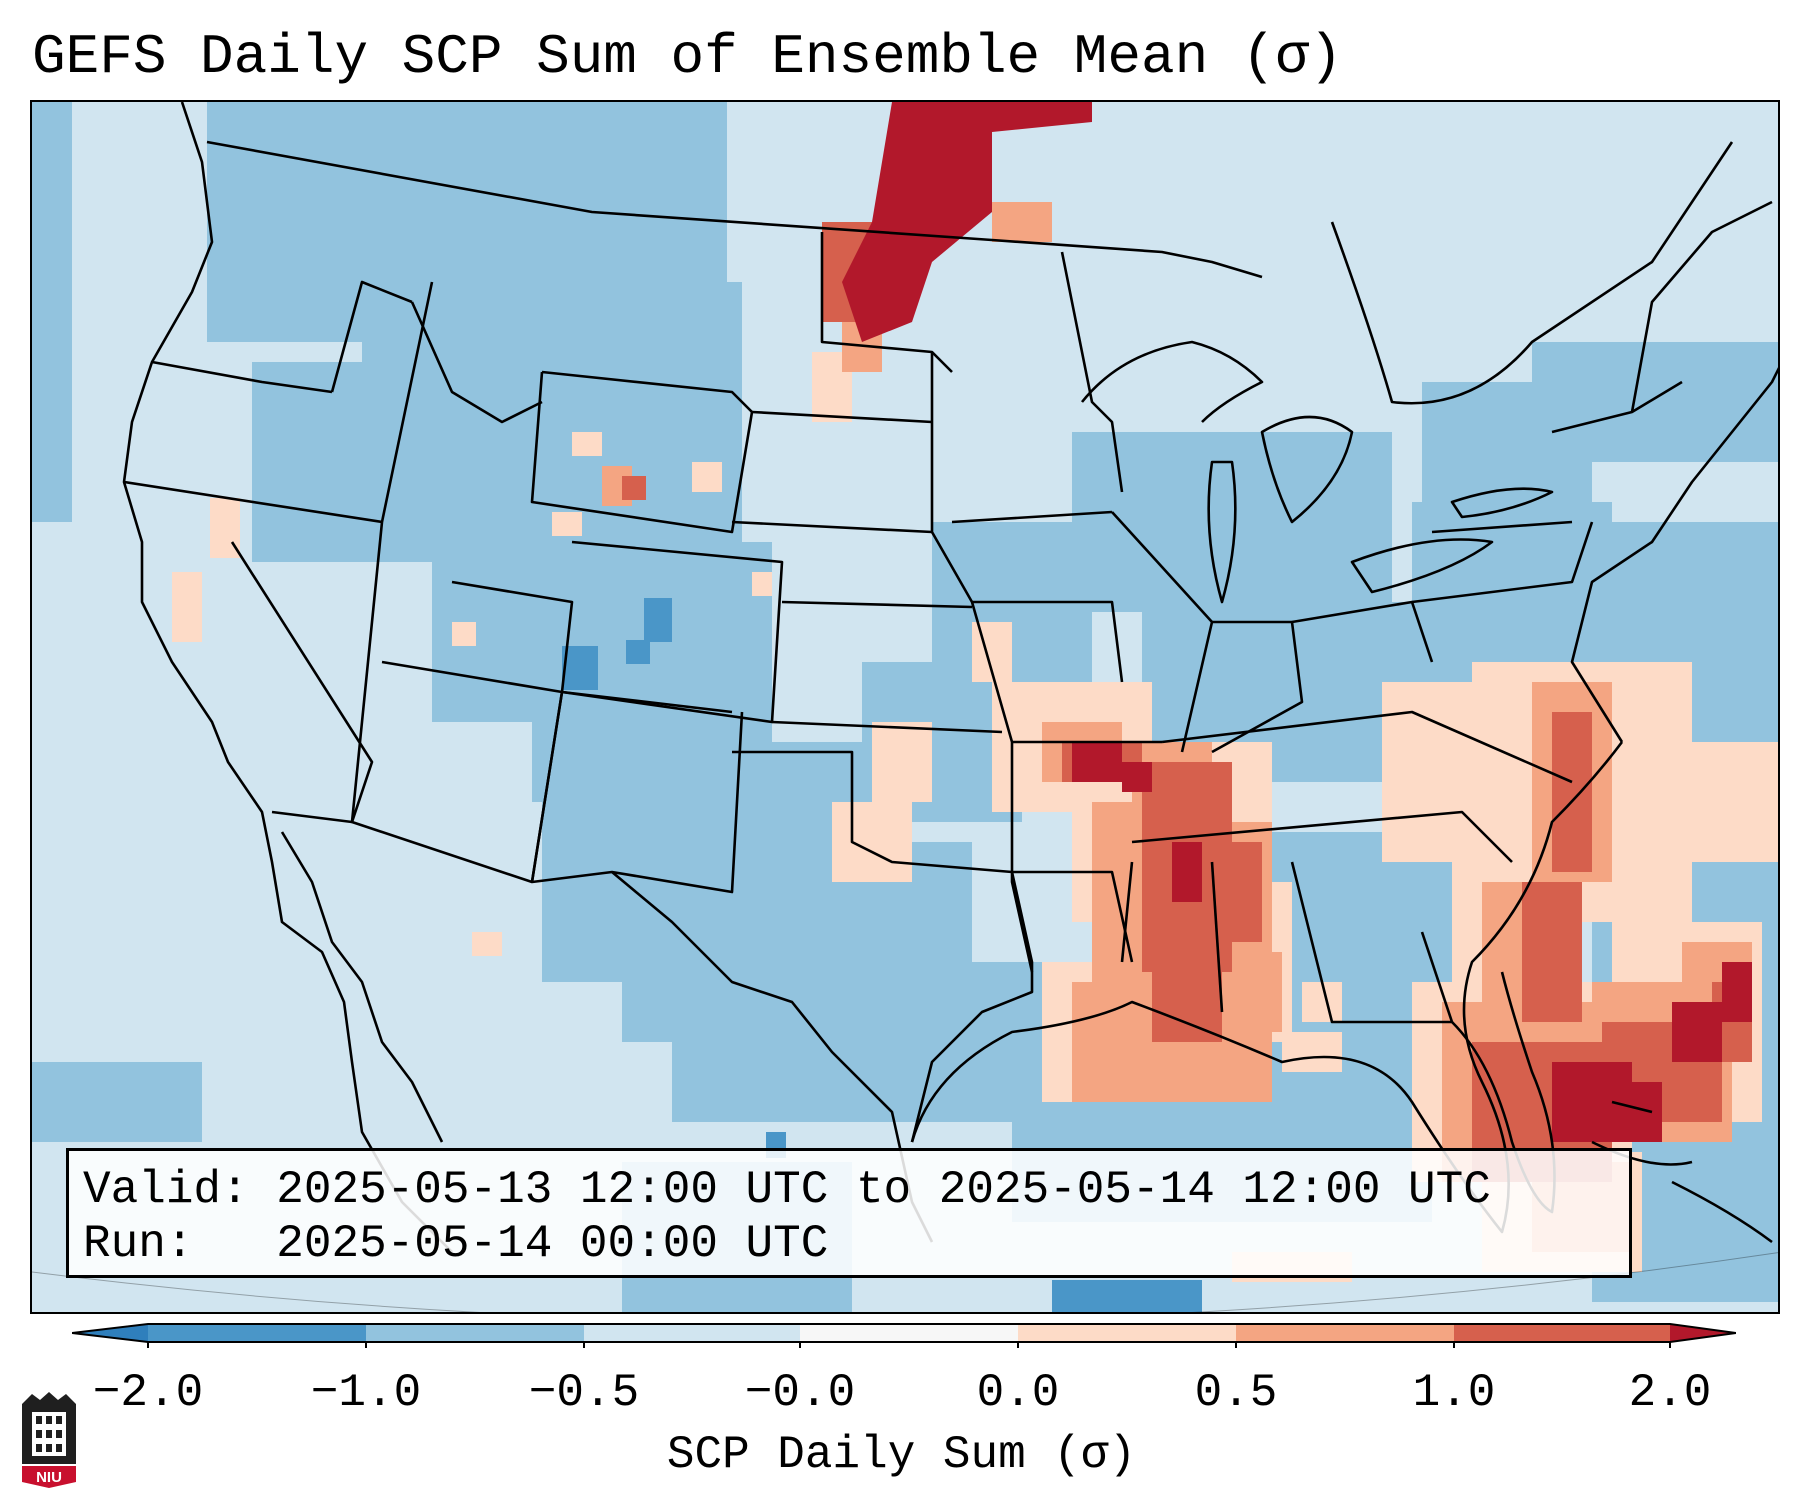  What do you see at coordinates (257, 1333) in the screenshot?
I see `colorbar-segment-lt-neg1` at bounding box center [257, 1333].